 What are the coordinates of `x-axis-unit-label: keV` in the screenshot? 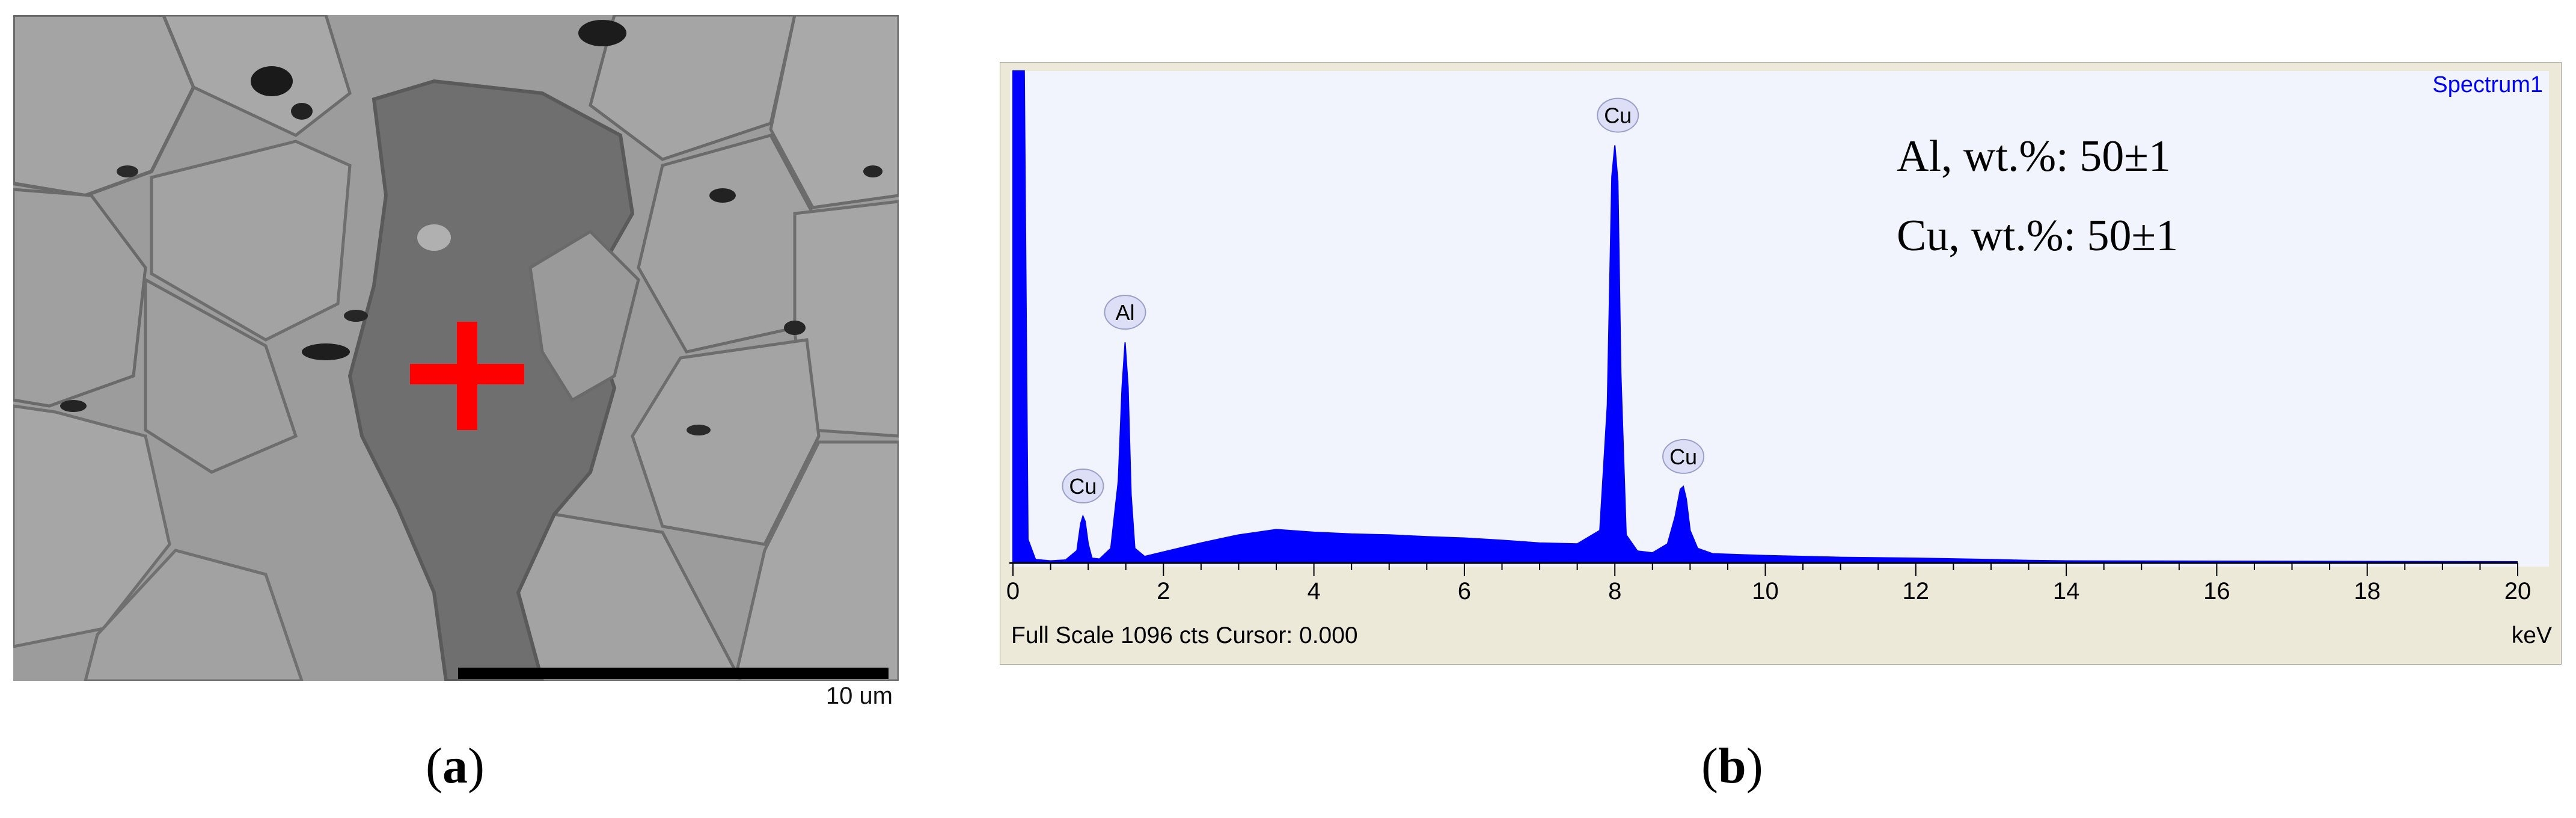 It's located at (2531, 635).